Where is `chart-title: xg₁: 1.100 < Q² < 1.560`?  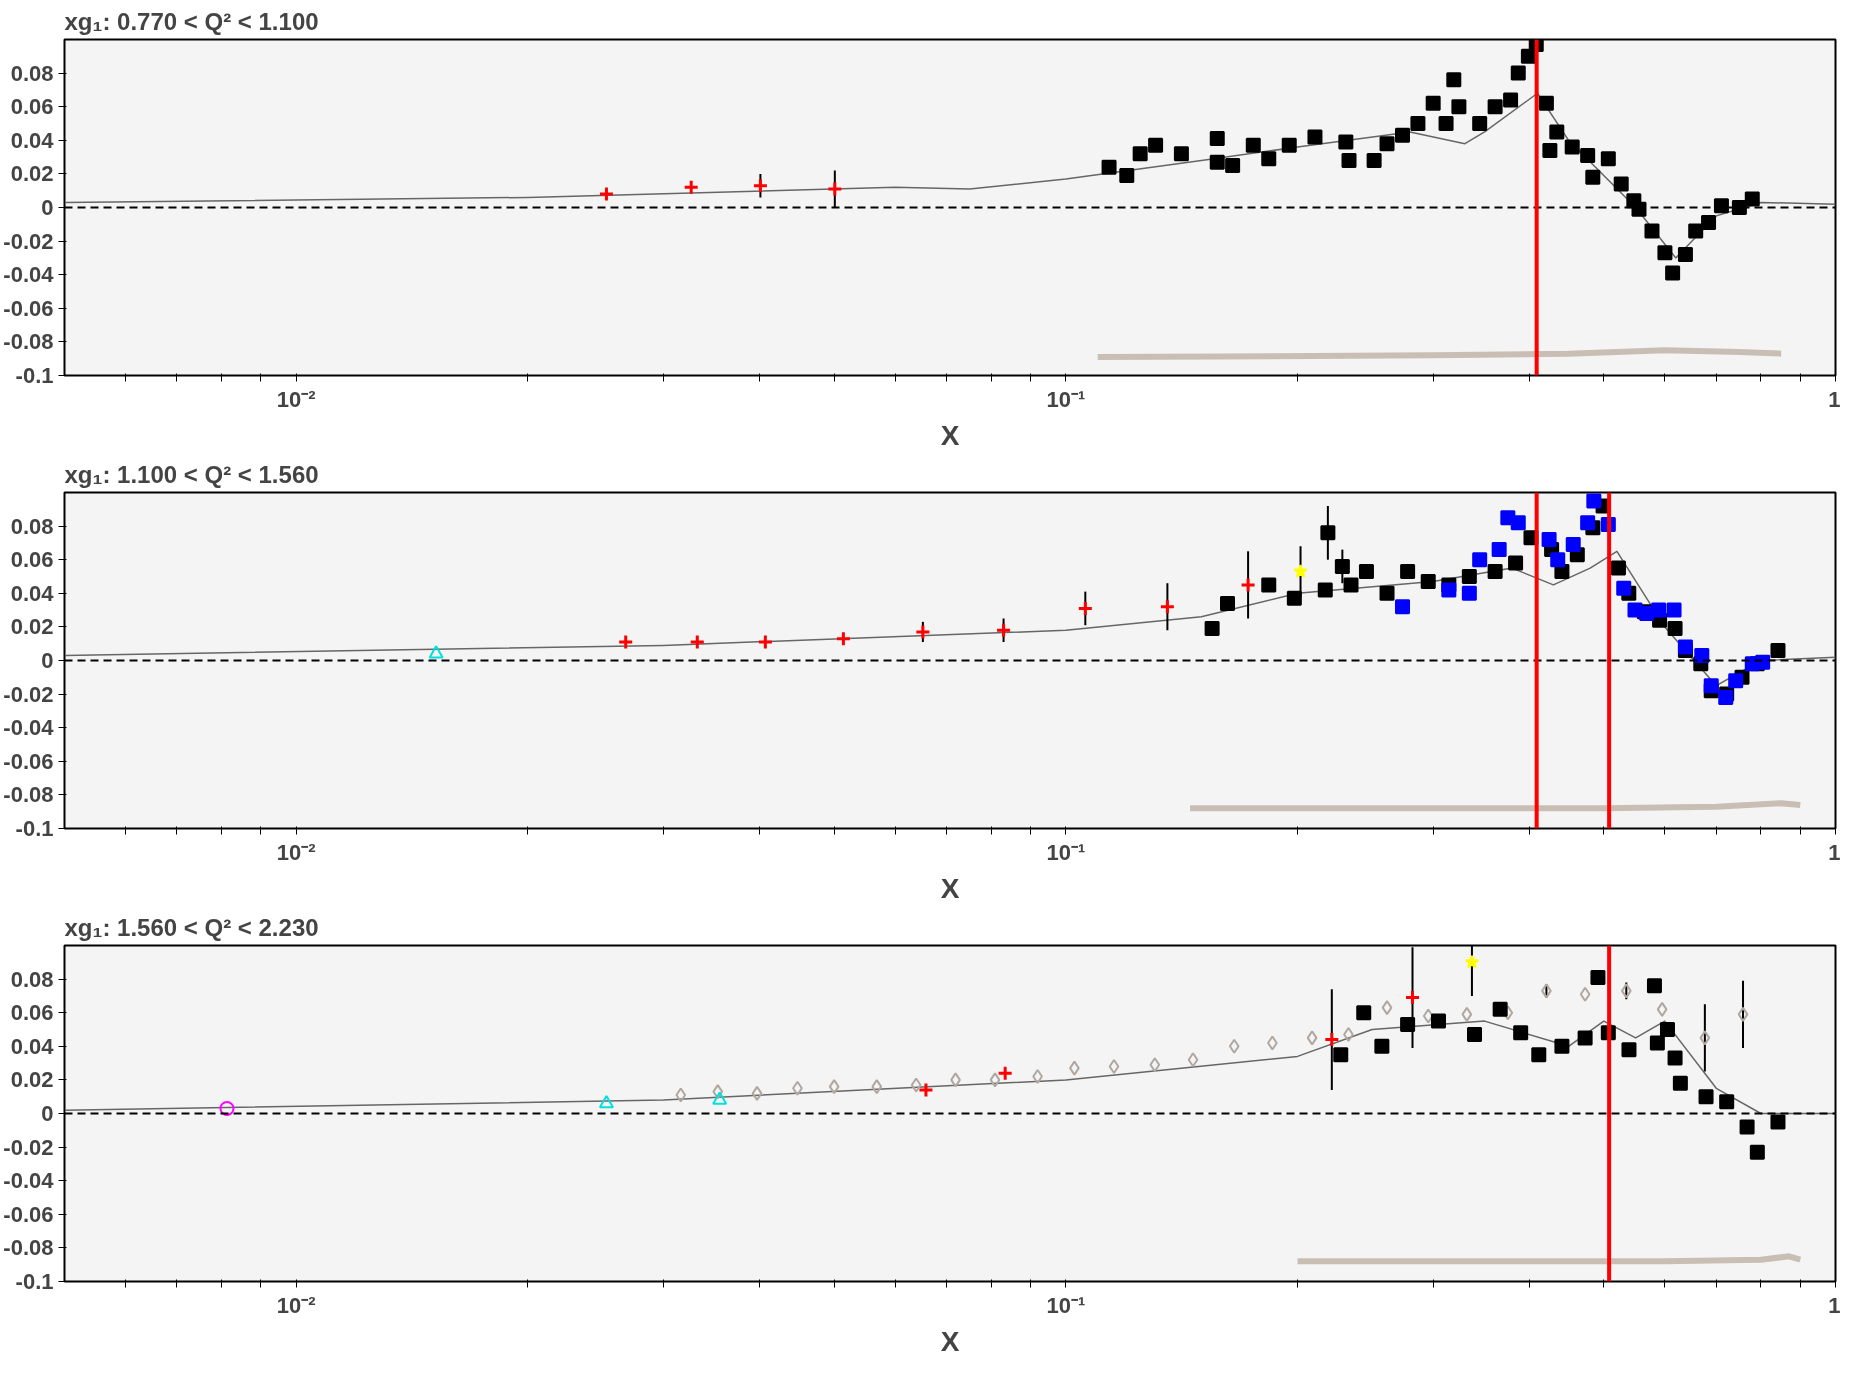
chart-title: xg₁: 1.100 < Q² < 1.560 is located at coordinates (191, 474).